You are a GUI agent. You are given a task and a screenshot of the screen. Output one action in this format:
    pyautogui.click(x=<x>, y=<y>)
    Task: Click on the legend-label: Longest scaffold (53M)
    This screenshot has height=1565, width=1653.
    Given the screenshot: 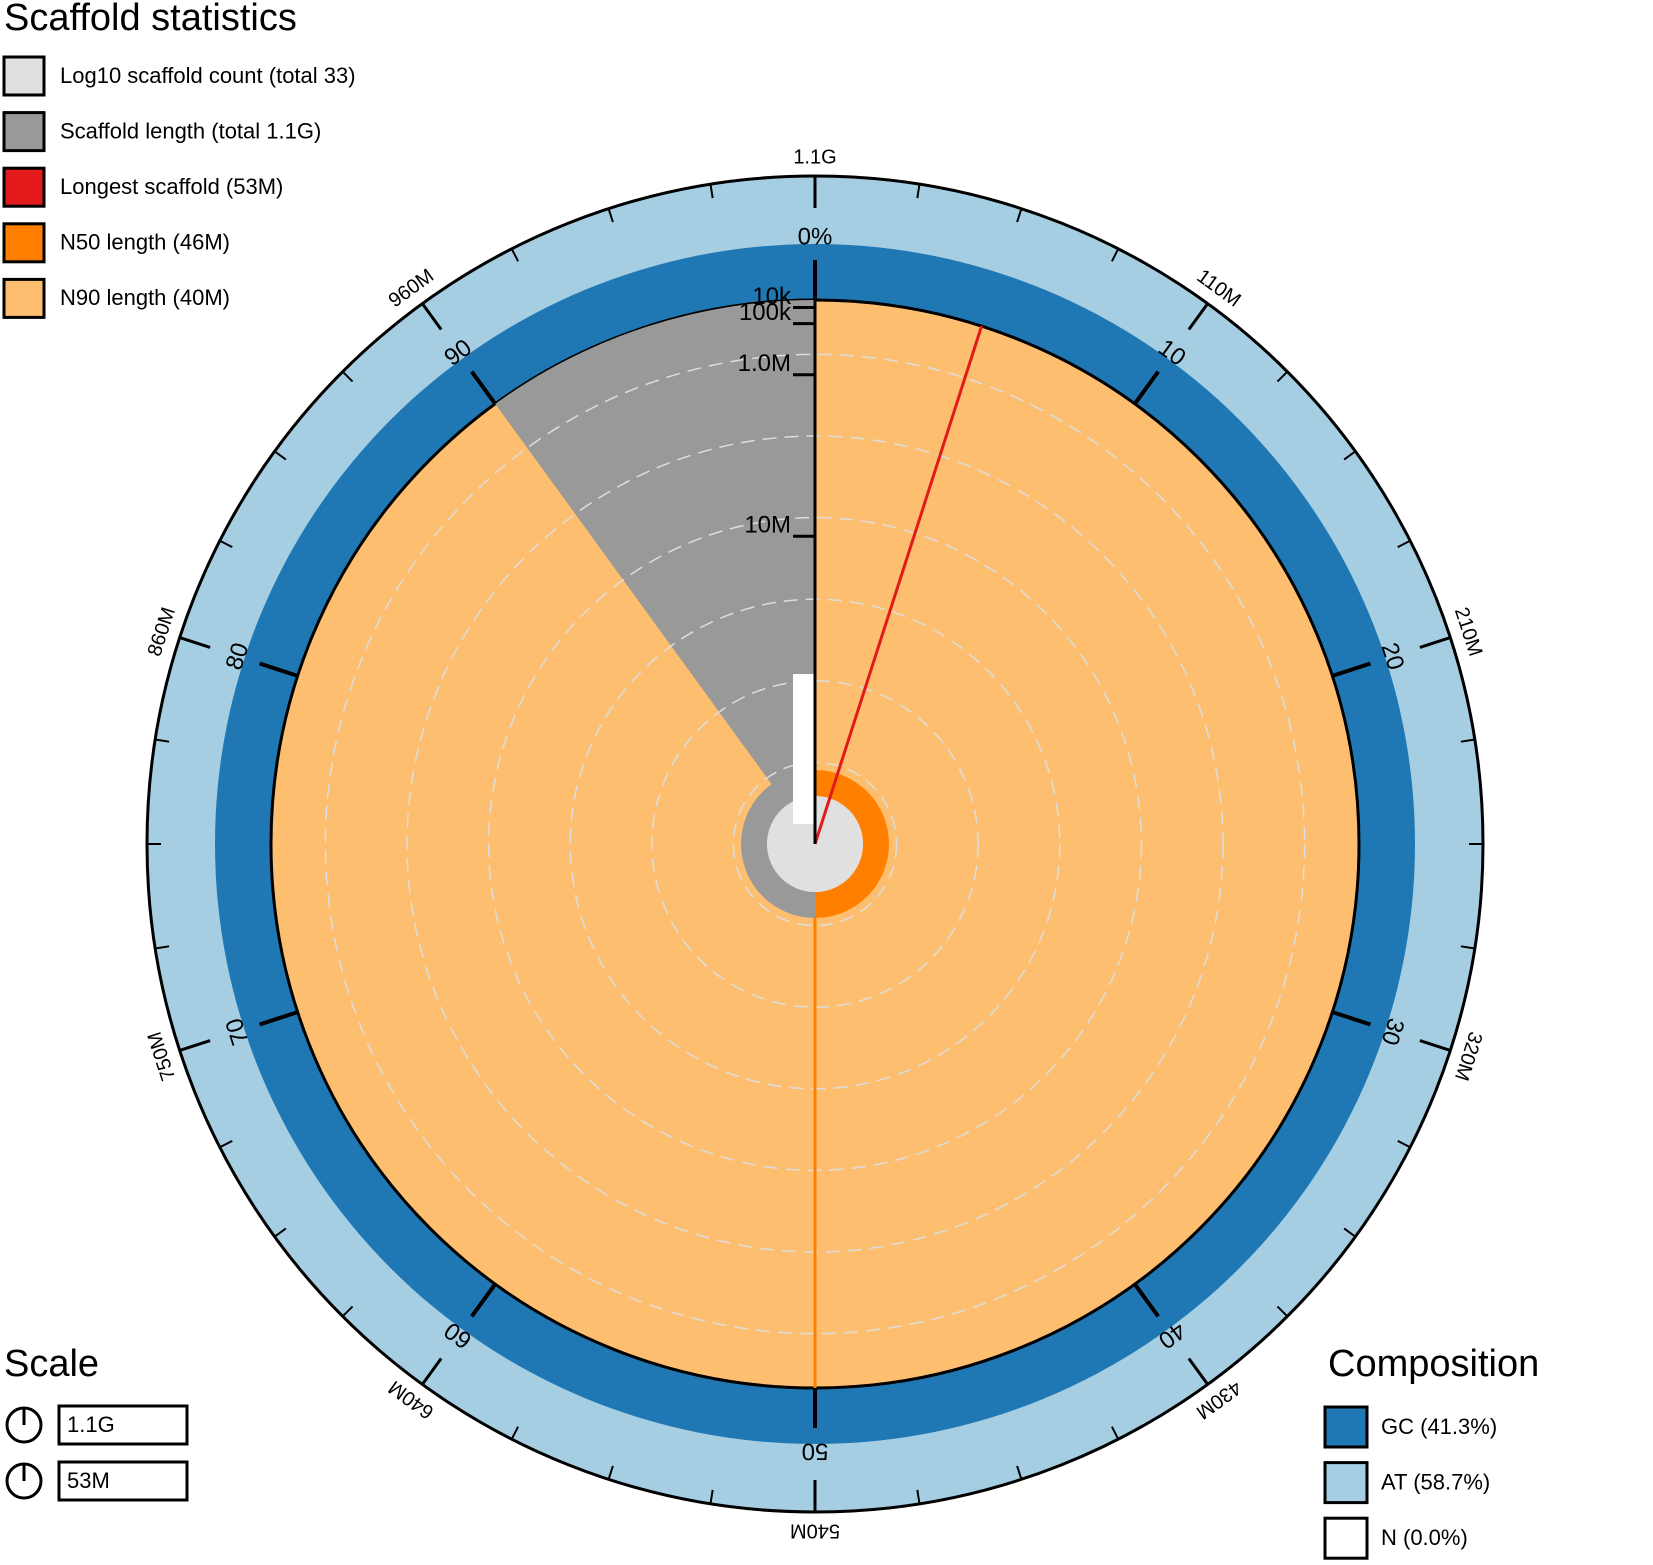 What is the action you would take?
    pyautogui.click(x=171, y=186)
    